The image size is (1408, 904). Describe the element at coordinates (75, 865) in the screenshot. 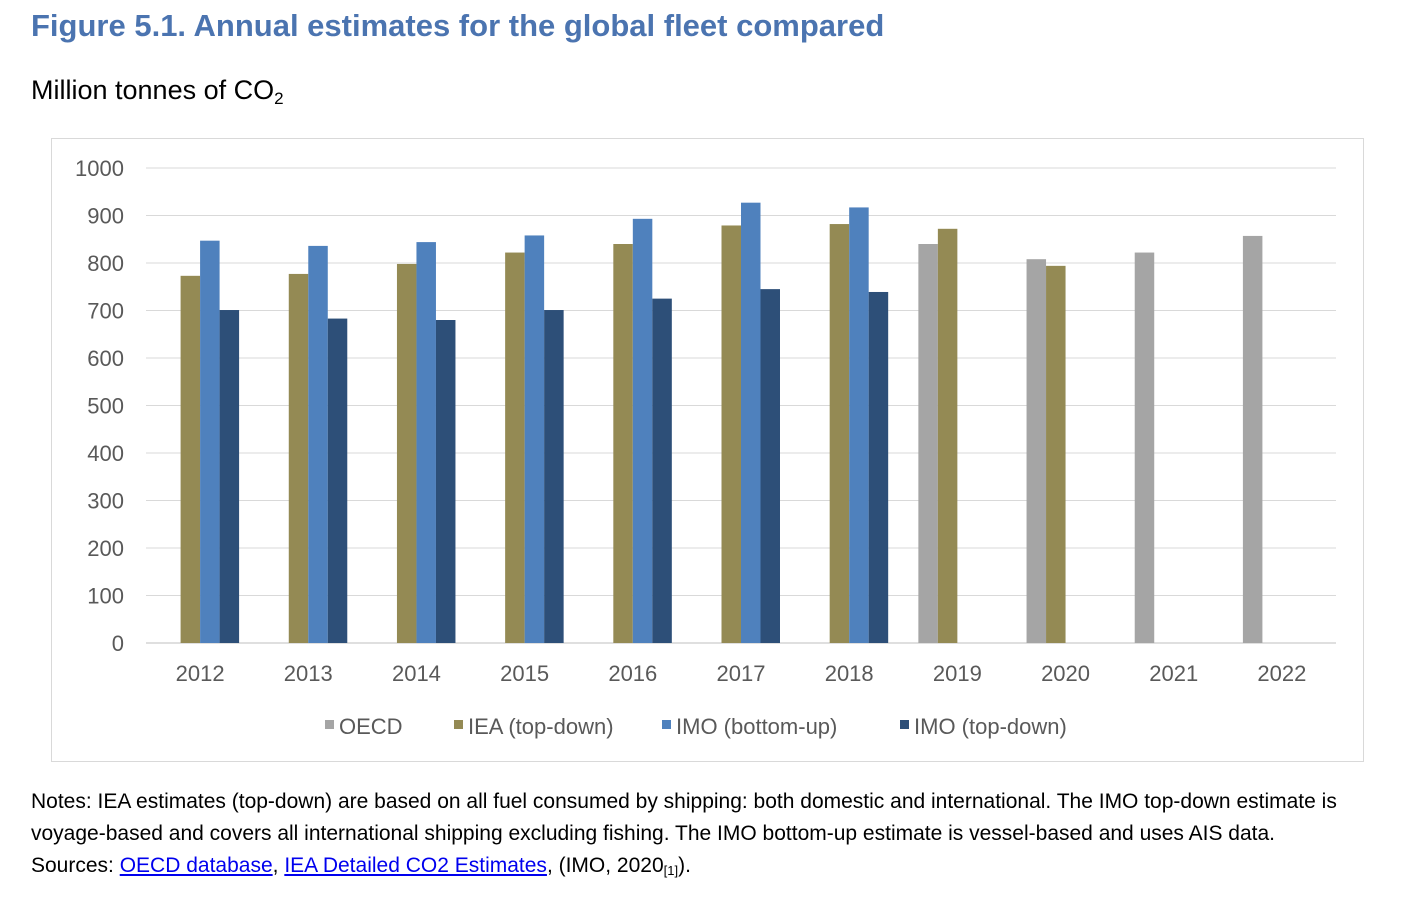

I see `sources-prefix: Sources:` at that location.